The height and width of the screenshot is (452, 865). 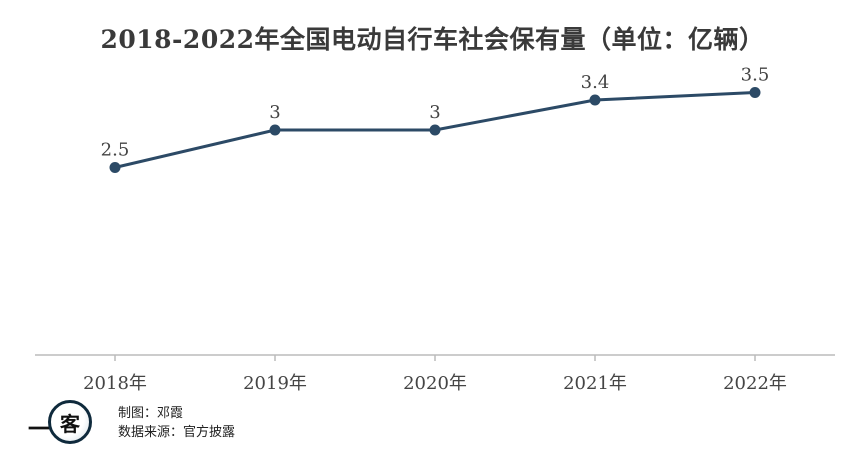 What do you see at coordinates (115, 383) in the screenshot?
I see `x-tick-label: 2018年` at bounding box center [115, 383].